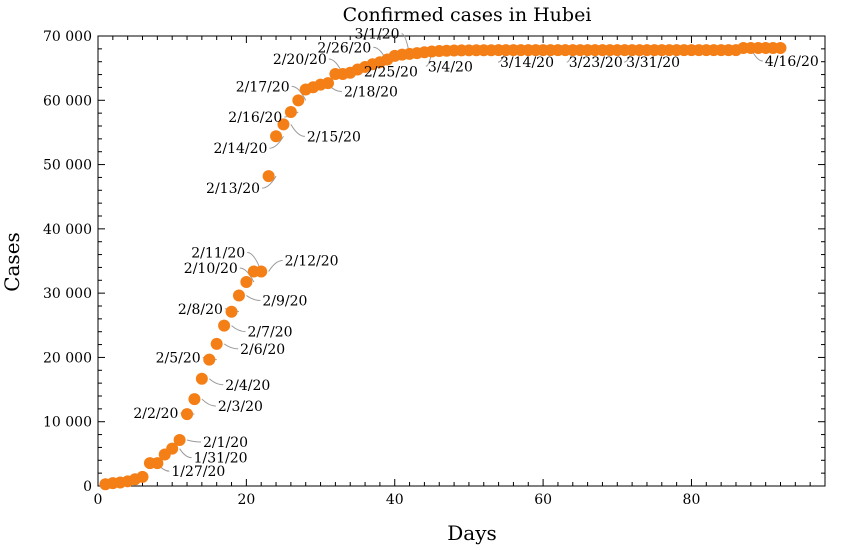 This screenshot has width=850, height=550. What do you see at coordinates (233, 189) in the screenshot?
I see `annotation-label: 2/13/20` at bounding box center [233, 189].